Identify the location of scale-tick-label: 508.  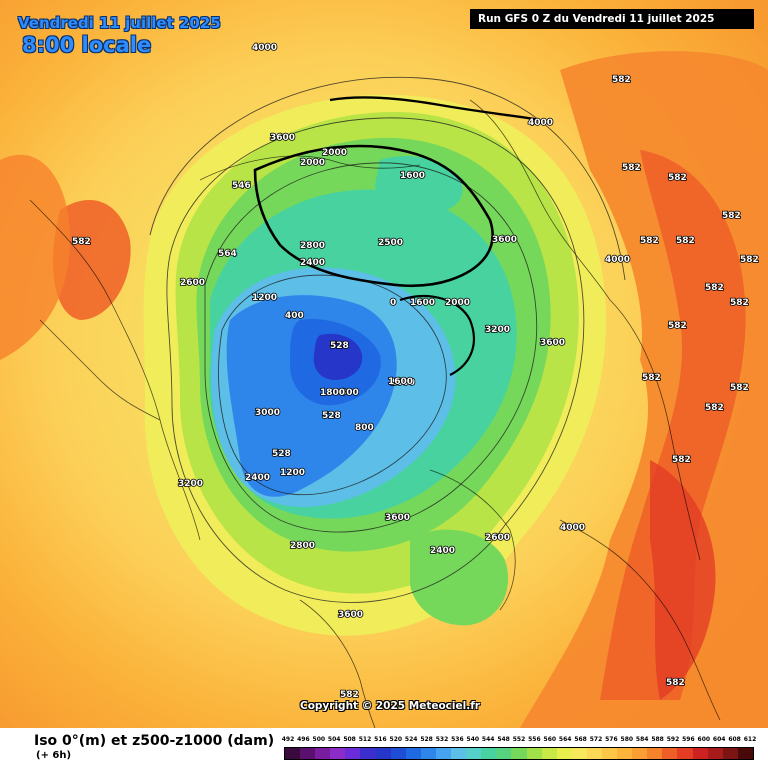
(349, 739).